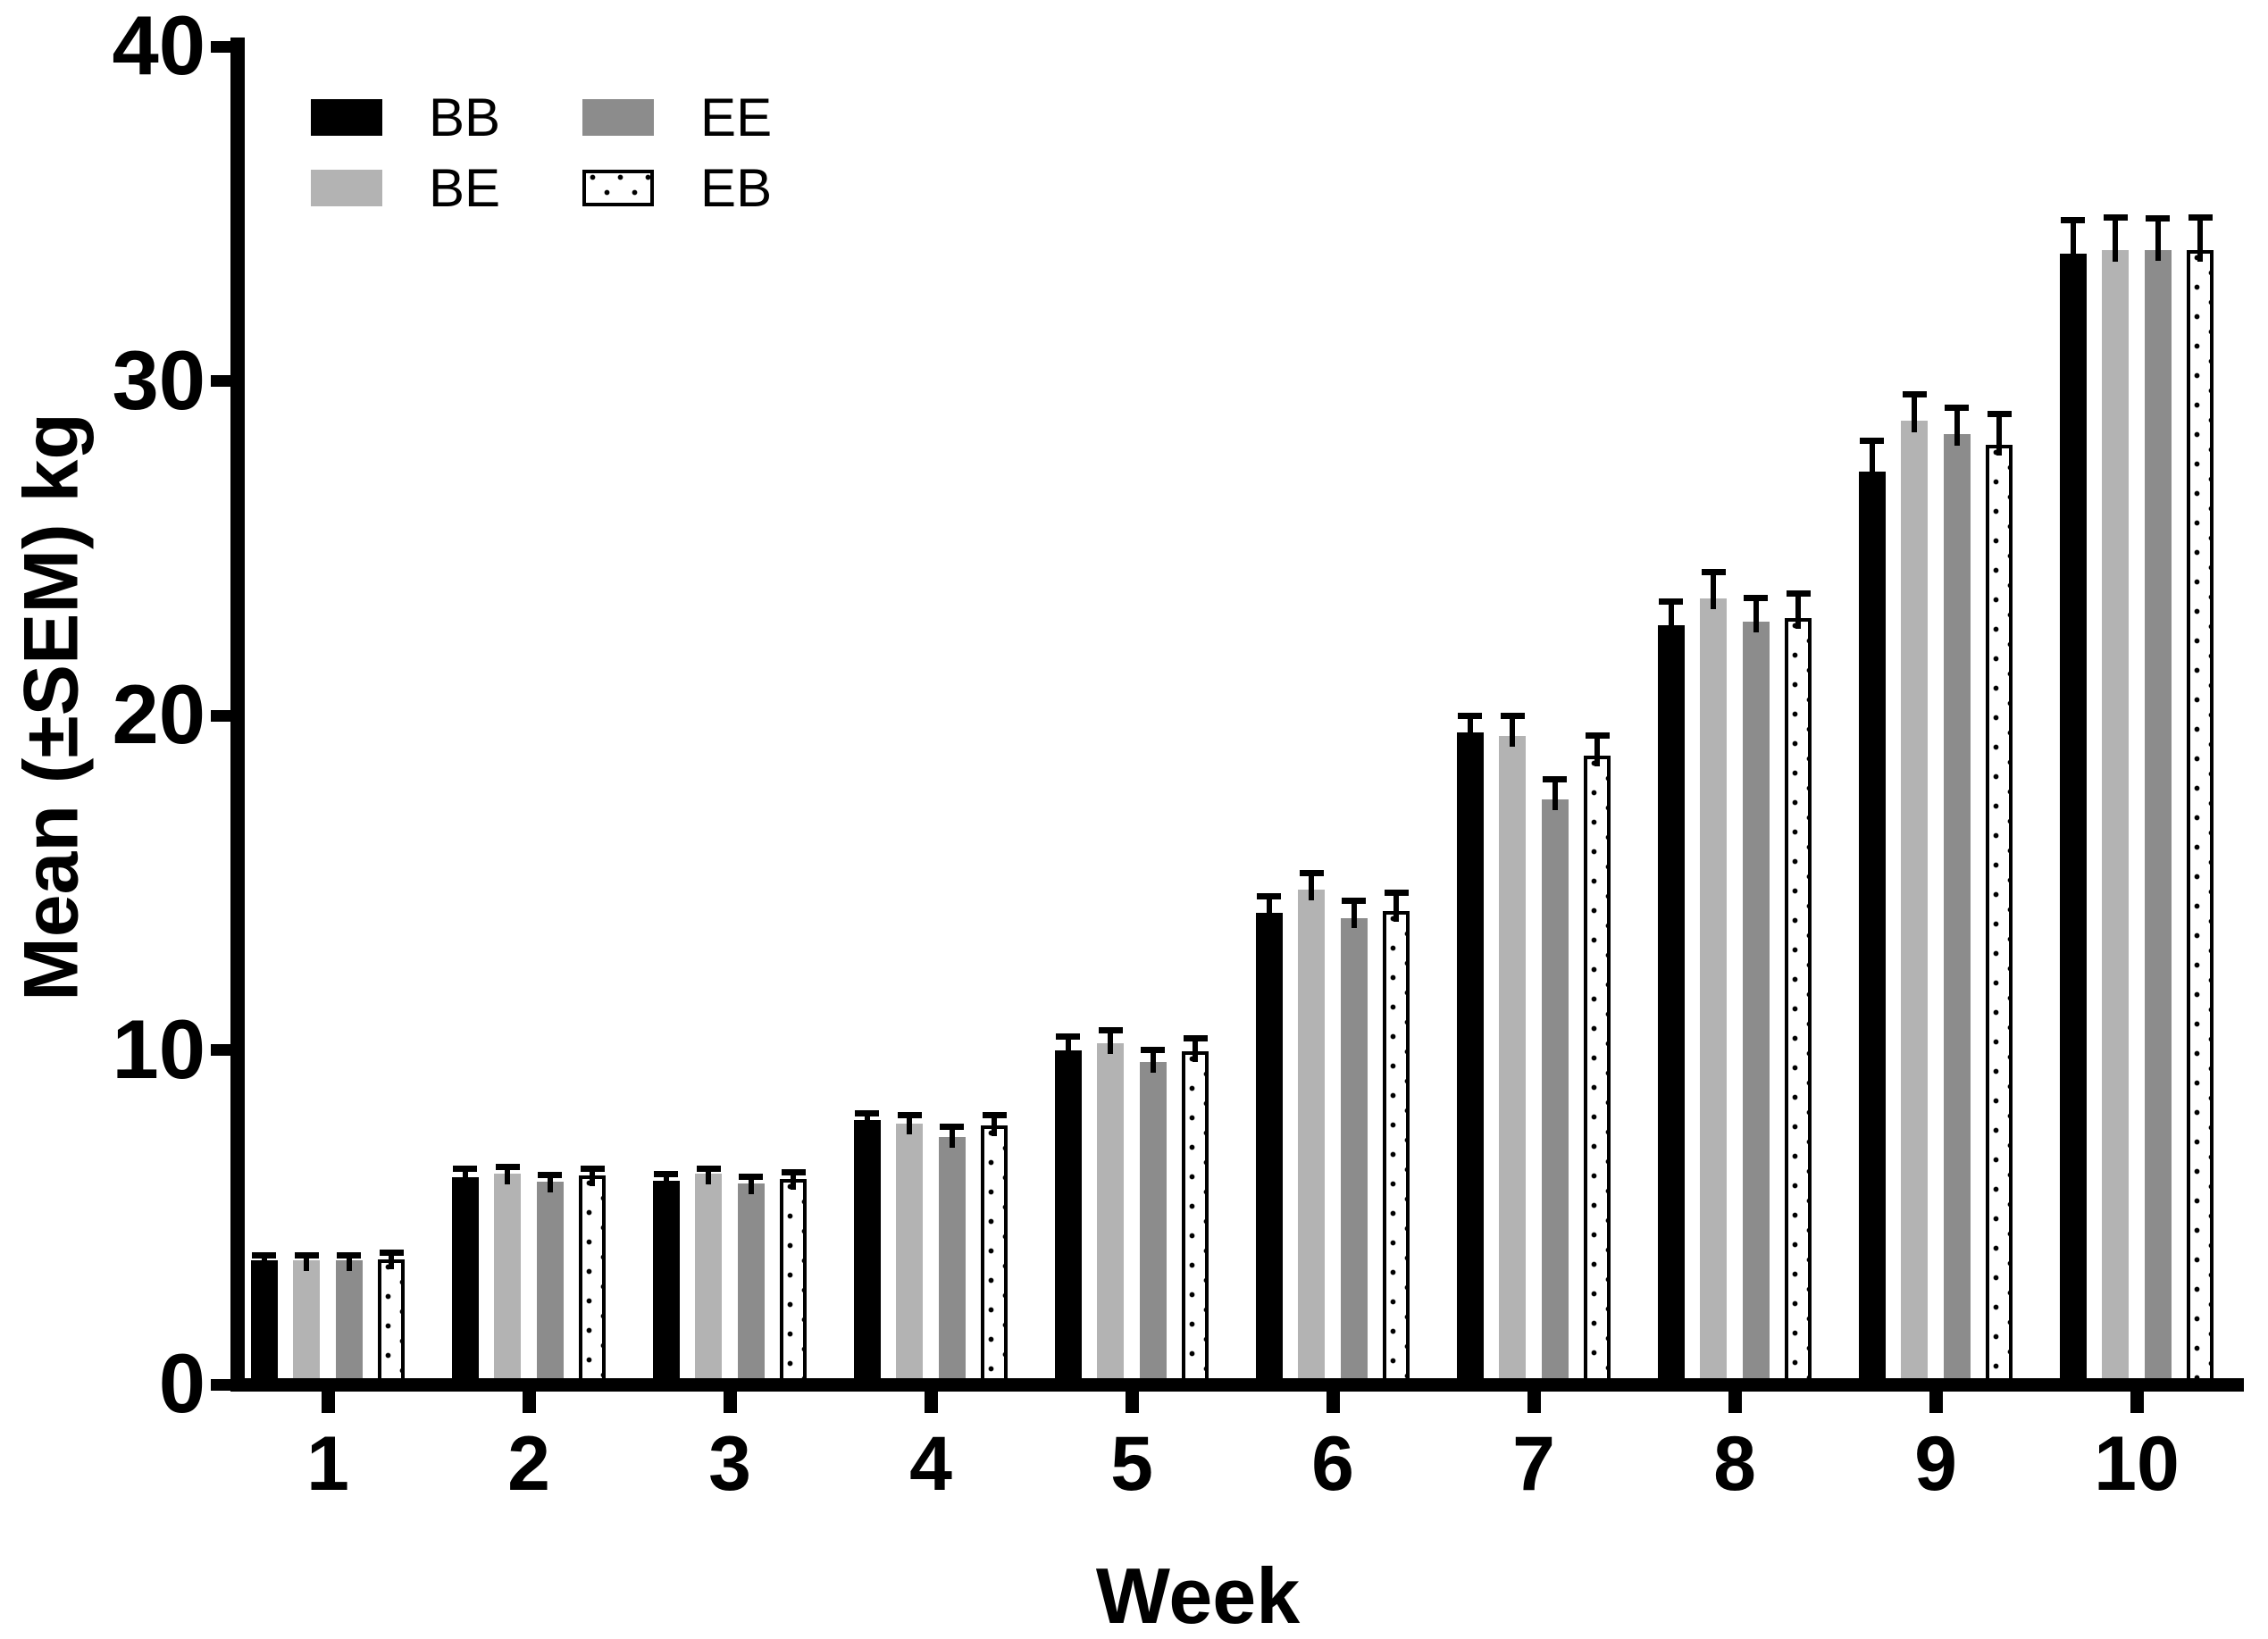 The width and height of the screenshot is (2268, 1639). Describe the element at coordinates (528, 1464) in the screenshot. I see `x-tick-label-2: 2` at that location.